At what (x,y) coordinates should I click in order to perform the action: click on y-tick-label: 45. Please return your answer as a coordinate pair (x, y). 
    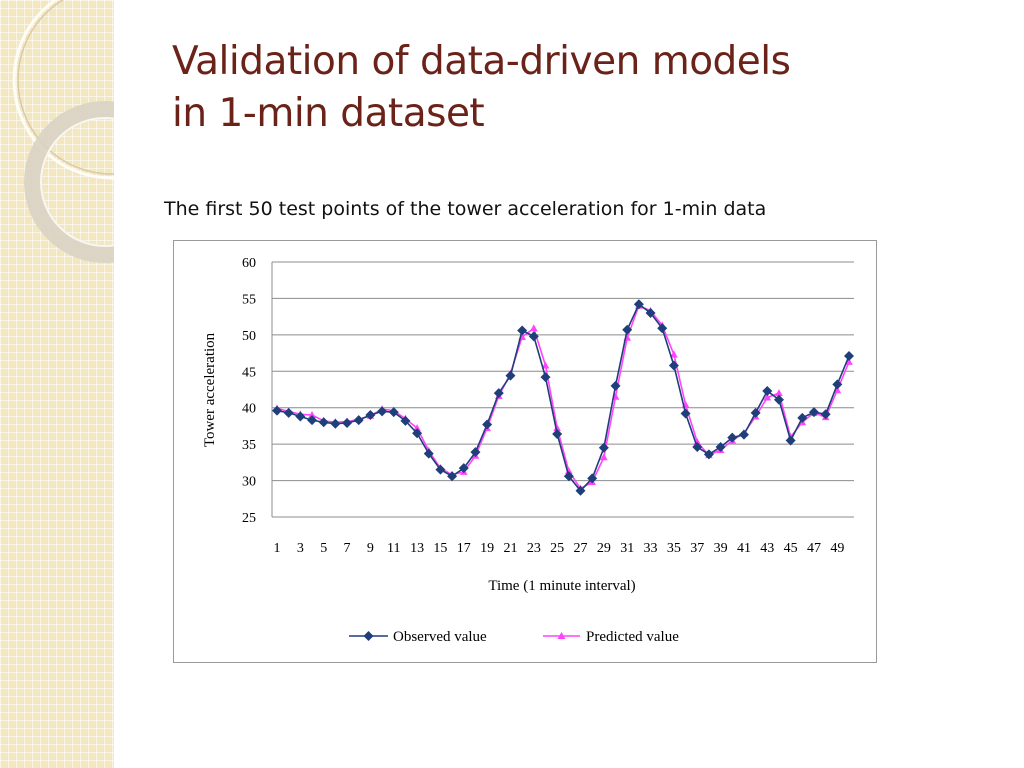
    Looking at the image, I should click on (249, 372).